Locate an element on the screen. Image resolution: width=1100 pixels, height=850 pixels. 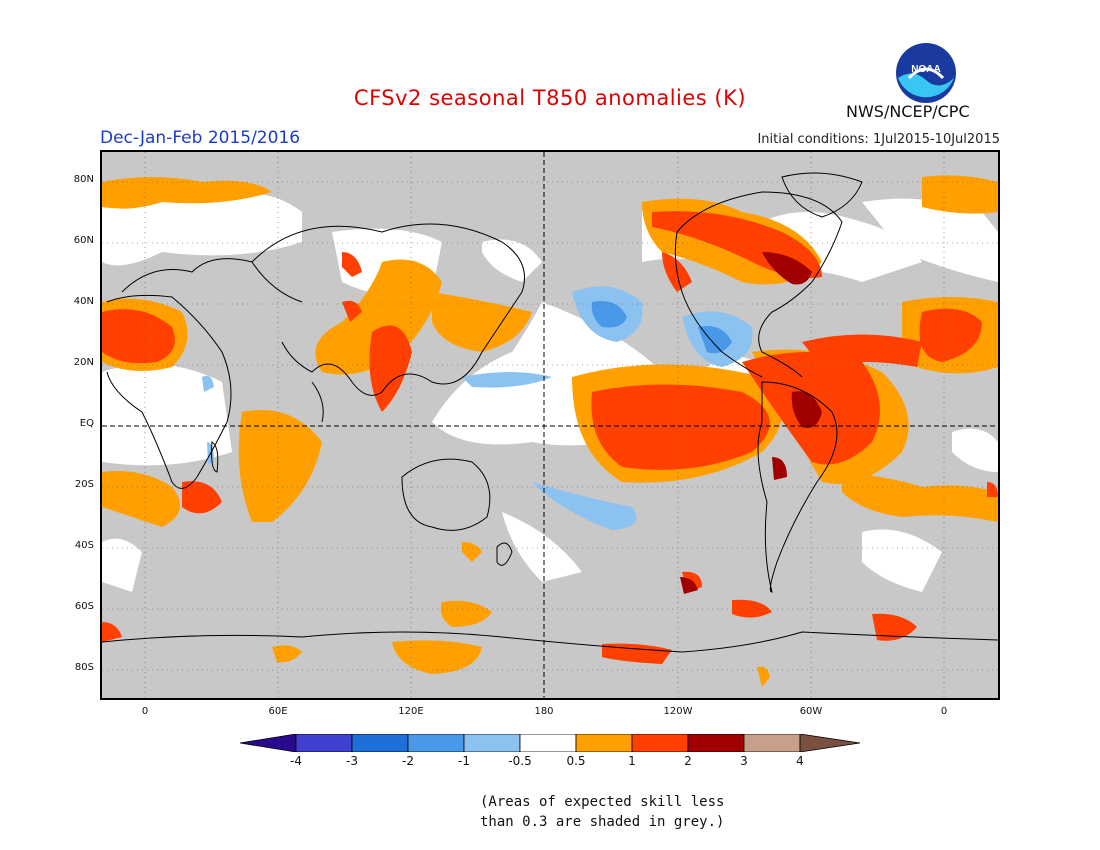
colorbar is located at coordinates (550, 743).